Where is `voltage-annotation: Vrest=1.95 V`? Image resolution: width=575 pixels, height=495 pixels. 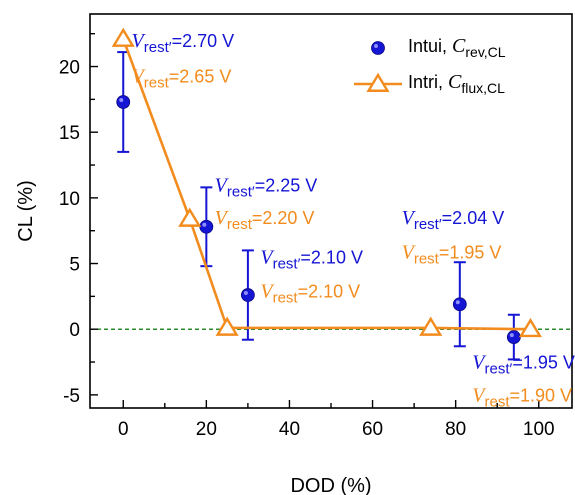 voltage-annotation: Vrest=1.95 V is located at coordinates (452, 254).